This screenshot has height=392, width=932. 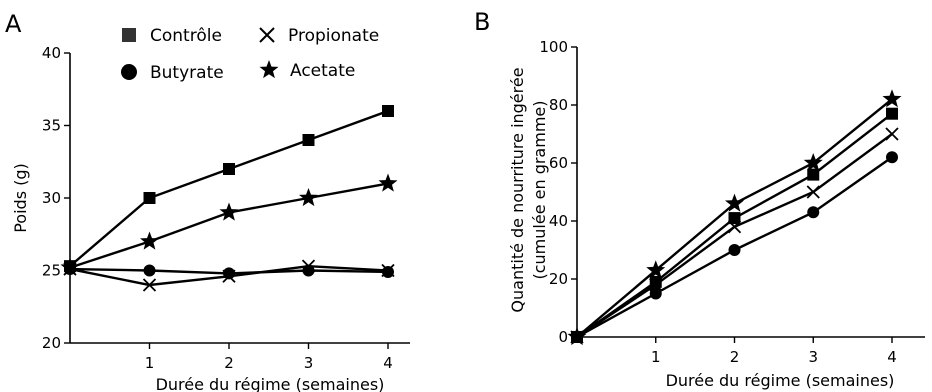 What do you see at coordinates (563, 337) in the screenshot?
I see `y-tick-label: 0` at bounding box center [563, 337].